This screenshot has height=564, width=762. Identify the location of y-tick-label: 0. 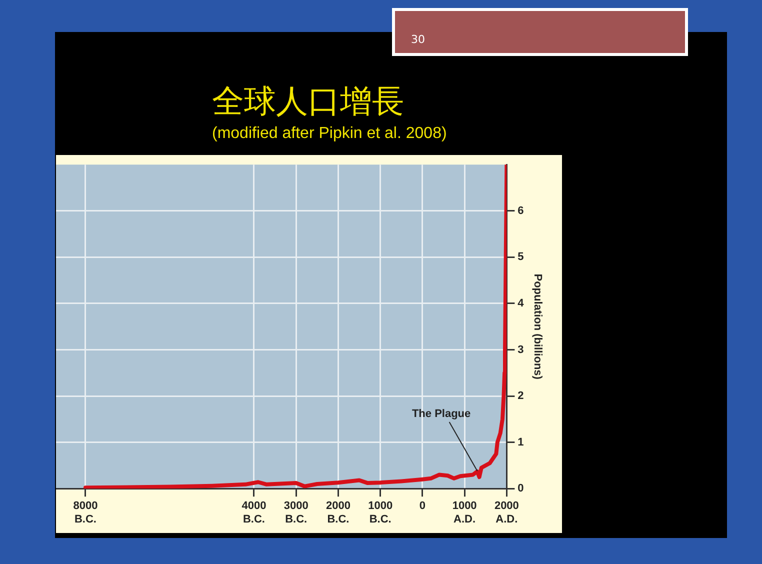
(521, 488).